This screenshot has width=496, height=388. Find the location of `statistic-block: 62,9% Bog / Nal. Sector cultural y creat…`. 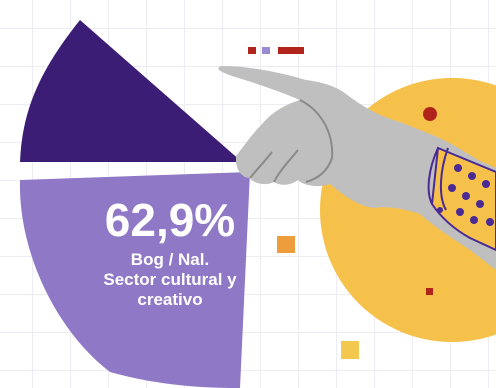

statistic-block: 62,9% Bog / Nal. Sector cultural y creat… is located at coordinates (170, 253).